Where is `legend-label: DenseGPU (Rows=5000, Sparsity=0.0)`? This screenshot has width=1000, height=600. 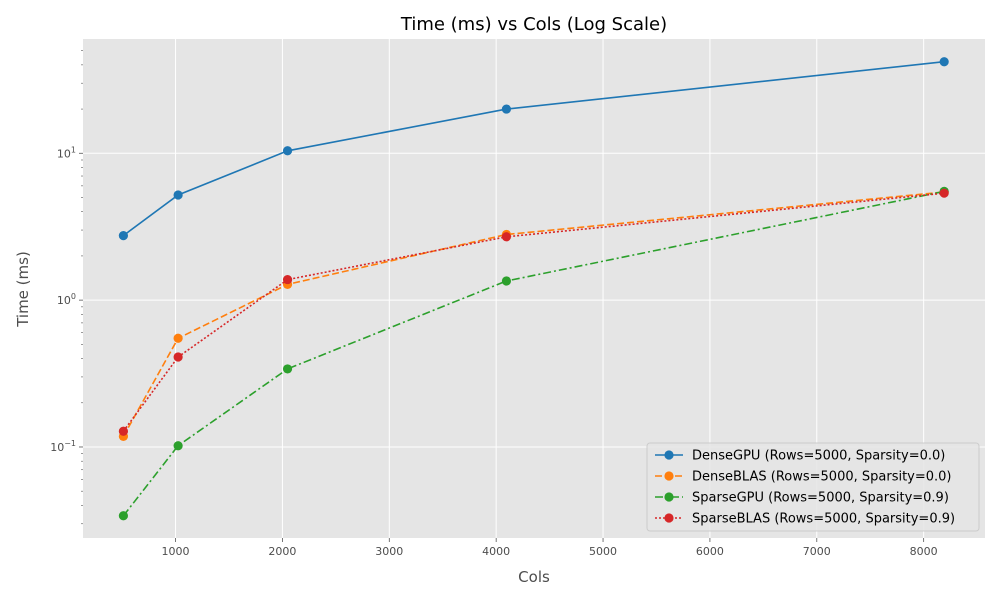 legend-label: DenseGPU (Rows=5000, Sparsity=0.0) is located at coordinates (818, 456).